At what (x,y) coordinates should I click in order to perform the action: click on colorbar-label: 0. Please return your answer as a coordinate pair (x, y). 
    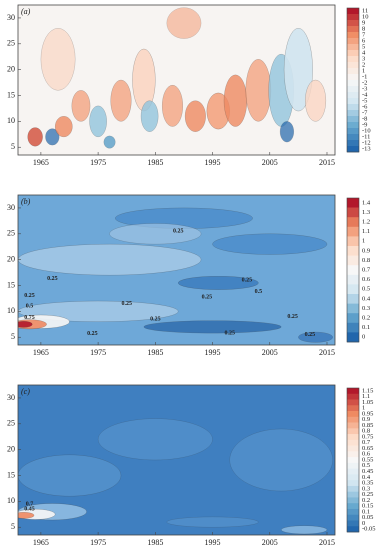
    Looking at the image, I should click on (363, 523).